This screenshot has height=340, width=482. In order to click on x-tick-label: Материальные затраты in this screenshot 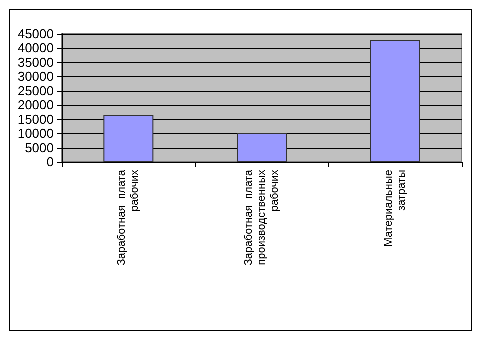, I will do `click(395, 208)`.